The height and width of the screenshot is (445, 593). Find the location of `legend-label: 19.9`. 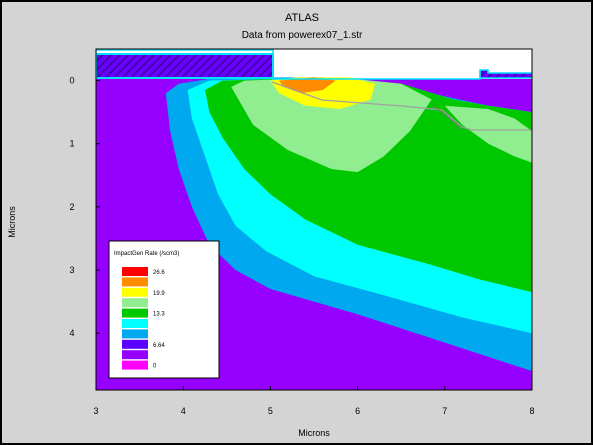

legend-label: 19.9 is located at coordinates (159, 294).